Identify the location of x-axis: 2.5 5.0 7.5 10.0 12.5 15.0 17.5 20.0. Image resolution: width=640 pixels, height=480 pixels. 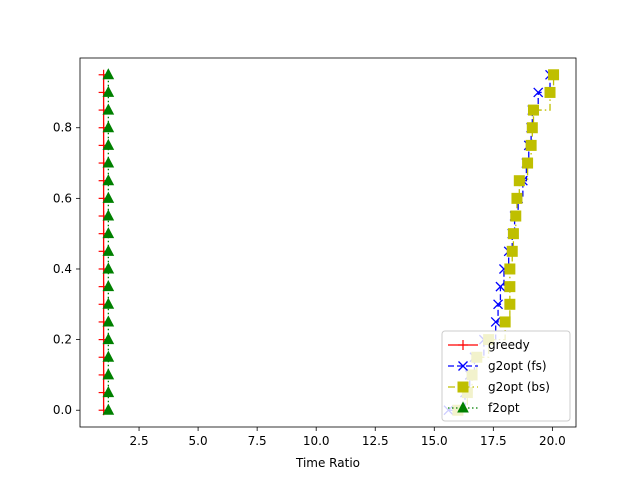
(348, 437).